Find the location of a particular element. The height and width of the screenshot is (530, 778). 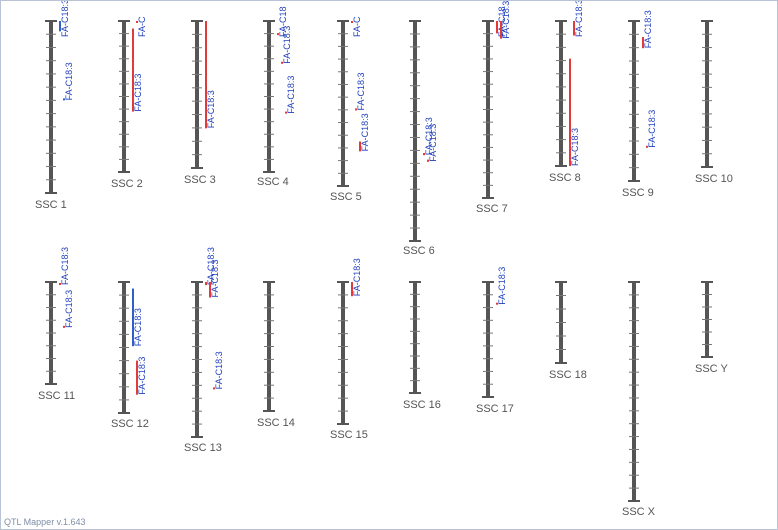

chromosome-label: SSC 12 is located at coordinates (130, 424).